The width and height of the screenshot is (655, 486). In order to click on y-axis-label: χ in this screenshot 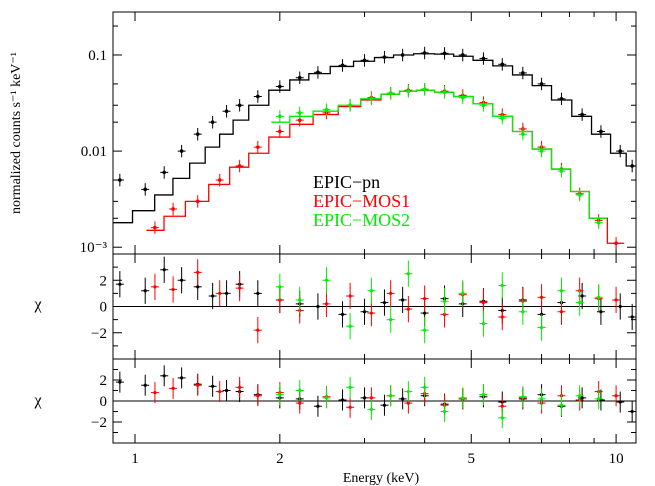, I will do `click(37, 304)`.